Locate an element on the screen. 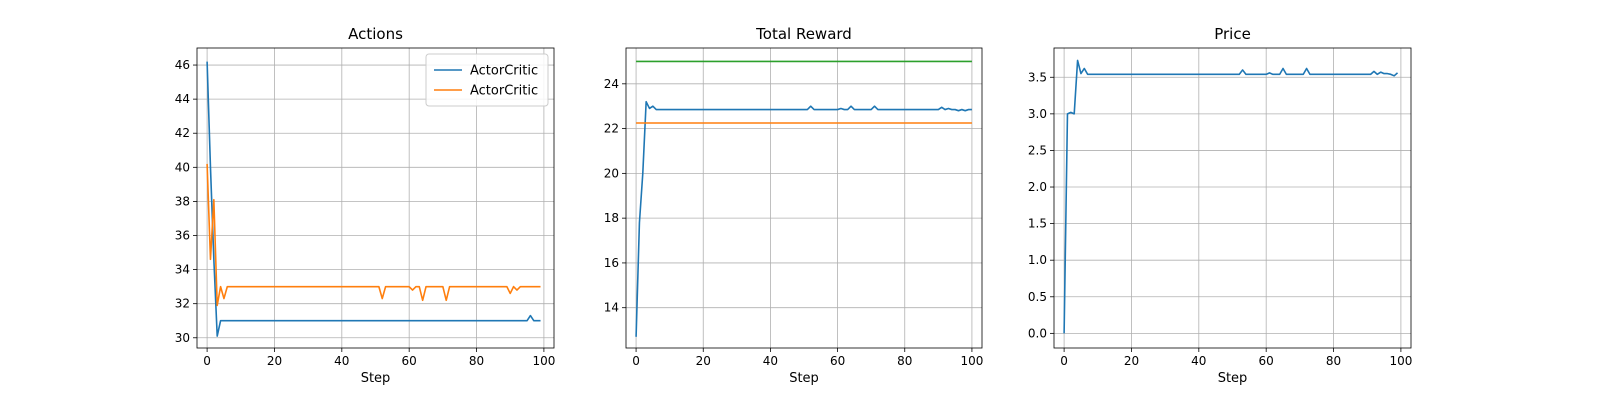 This screenshot has height=400, width=1600. y-tick-label: 22 is located at coordinates (611, 129).